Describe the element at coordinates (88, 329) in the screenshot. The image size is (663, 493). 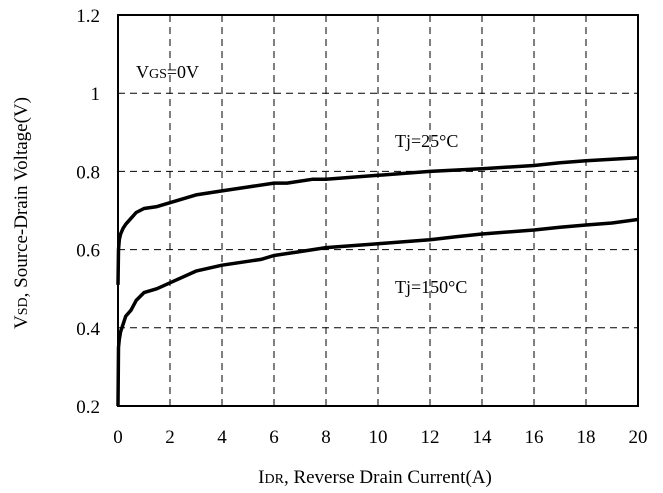
I see `y-tick-label: 0.4` at that location.